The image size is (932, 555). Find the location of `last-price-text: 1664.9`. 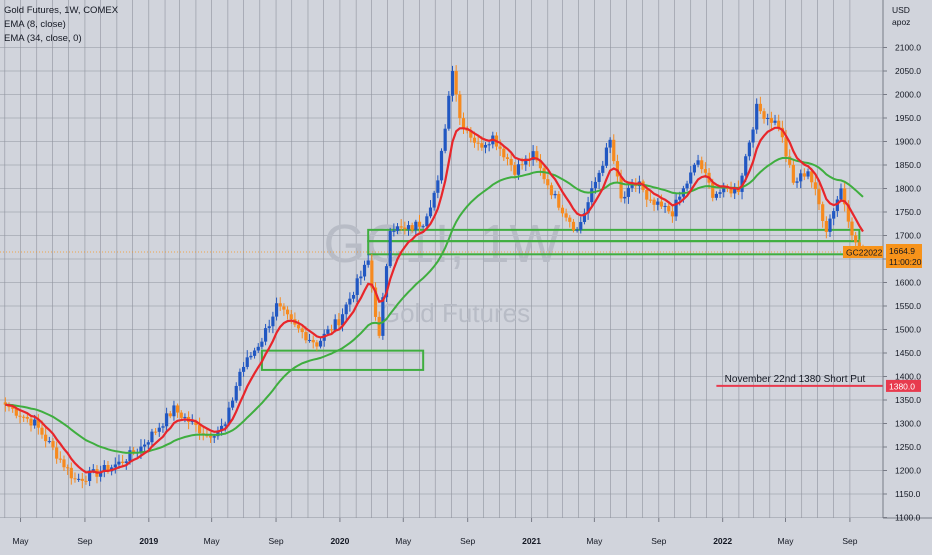

last-price-text: 1664.9 is located at coordinates (902, 251).